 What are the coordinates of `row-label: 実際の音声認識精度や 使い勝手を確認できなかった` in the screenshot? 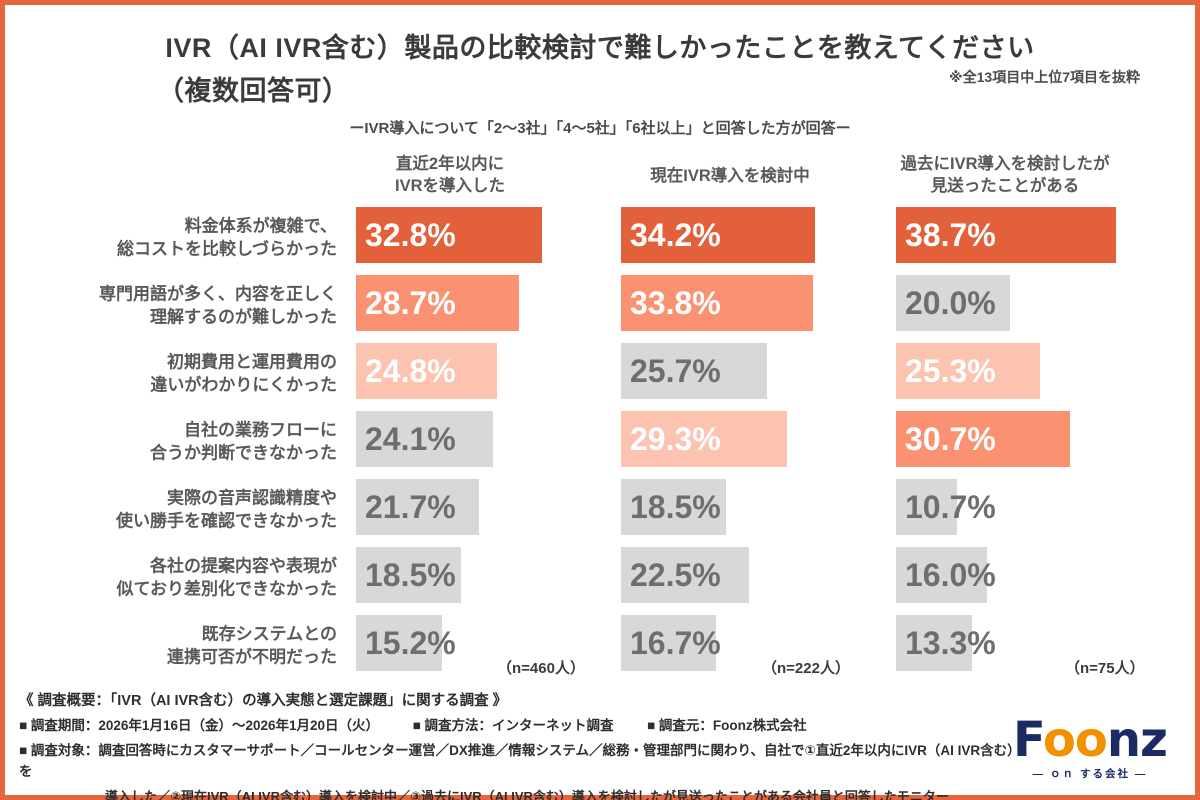 It's located at (226, 509).